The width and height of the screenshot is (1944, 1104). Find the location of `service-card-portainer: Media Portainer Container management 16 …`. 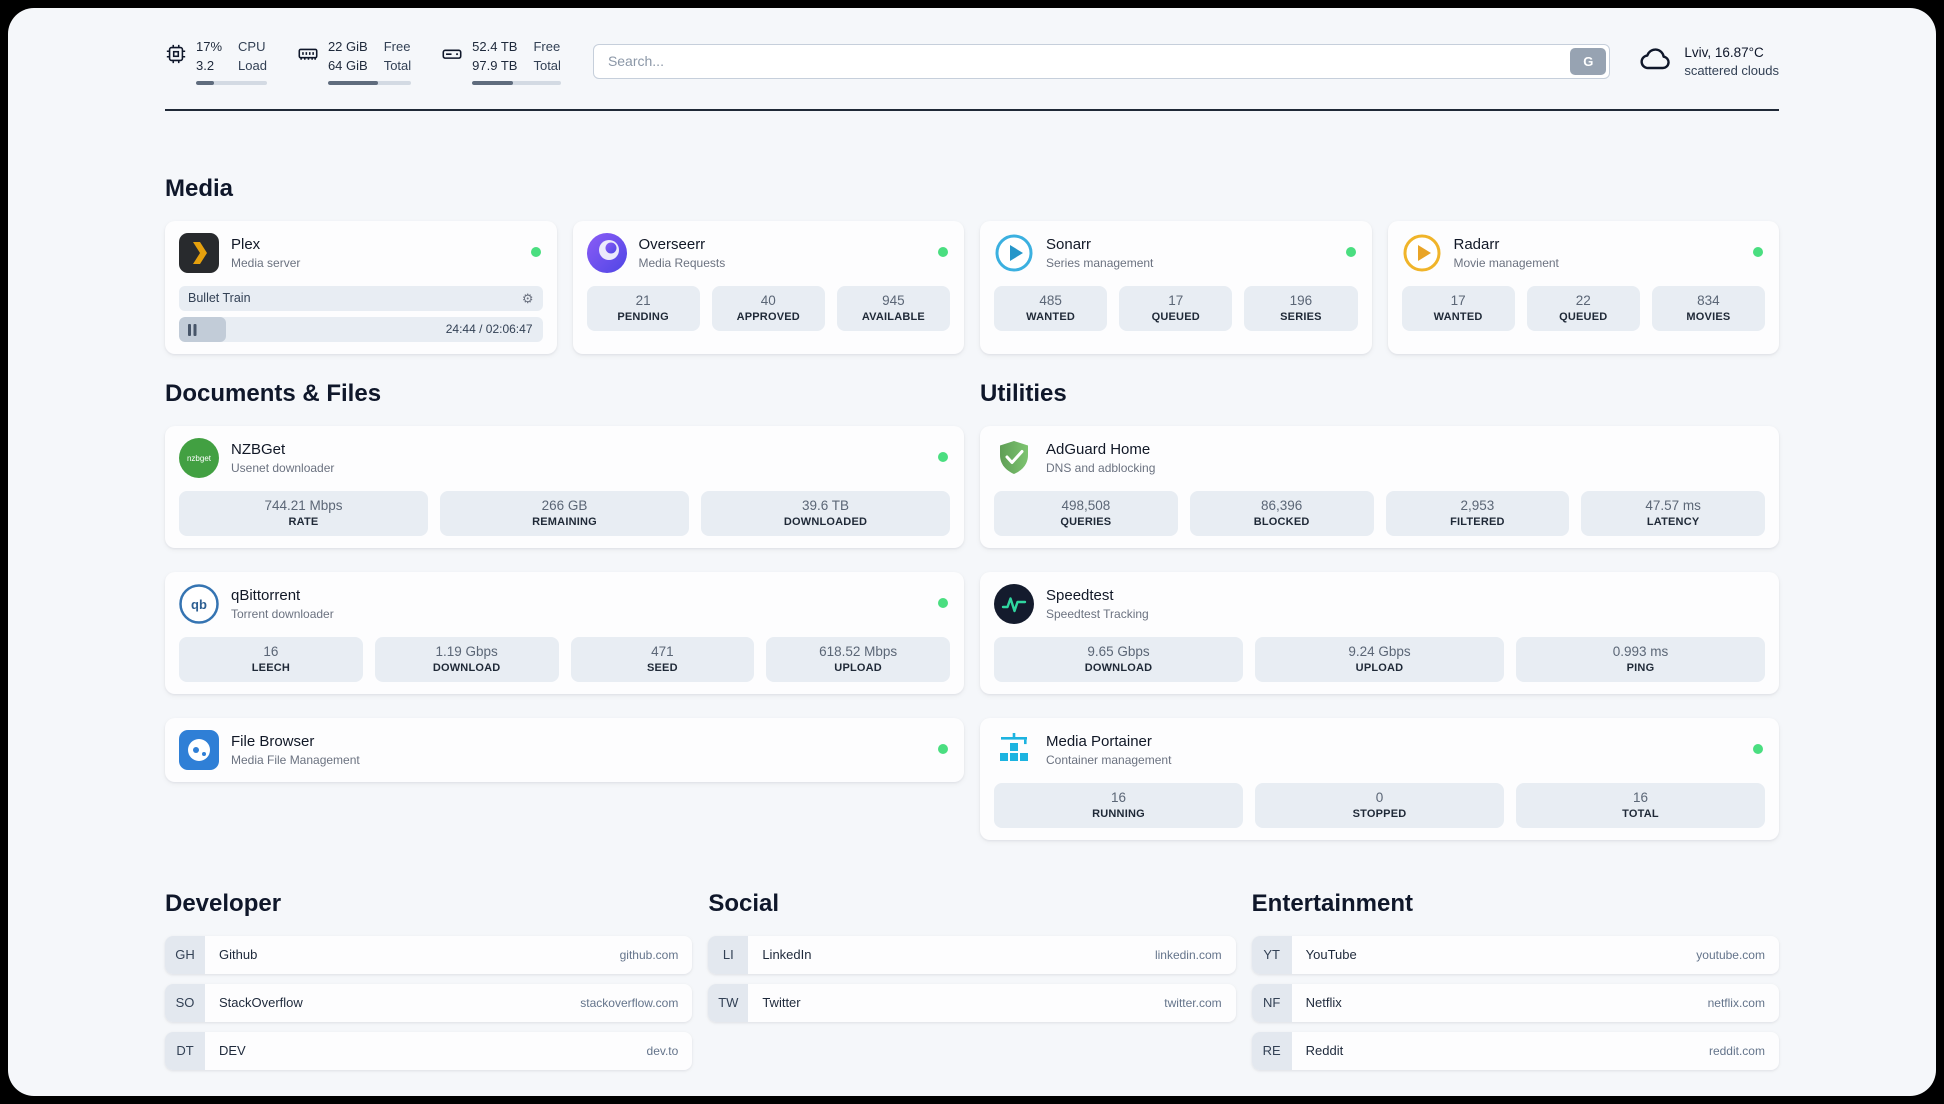

service-card-portainer: Media Portainer Container management 16 … is located at coordinates (1379, 778).